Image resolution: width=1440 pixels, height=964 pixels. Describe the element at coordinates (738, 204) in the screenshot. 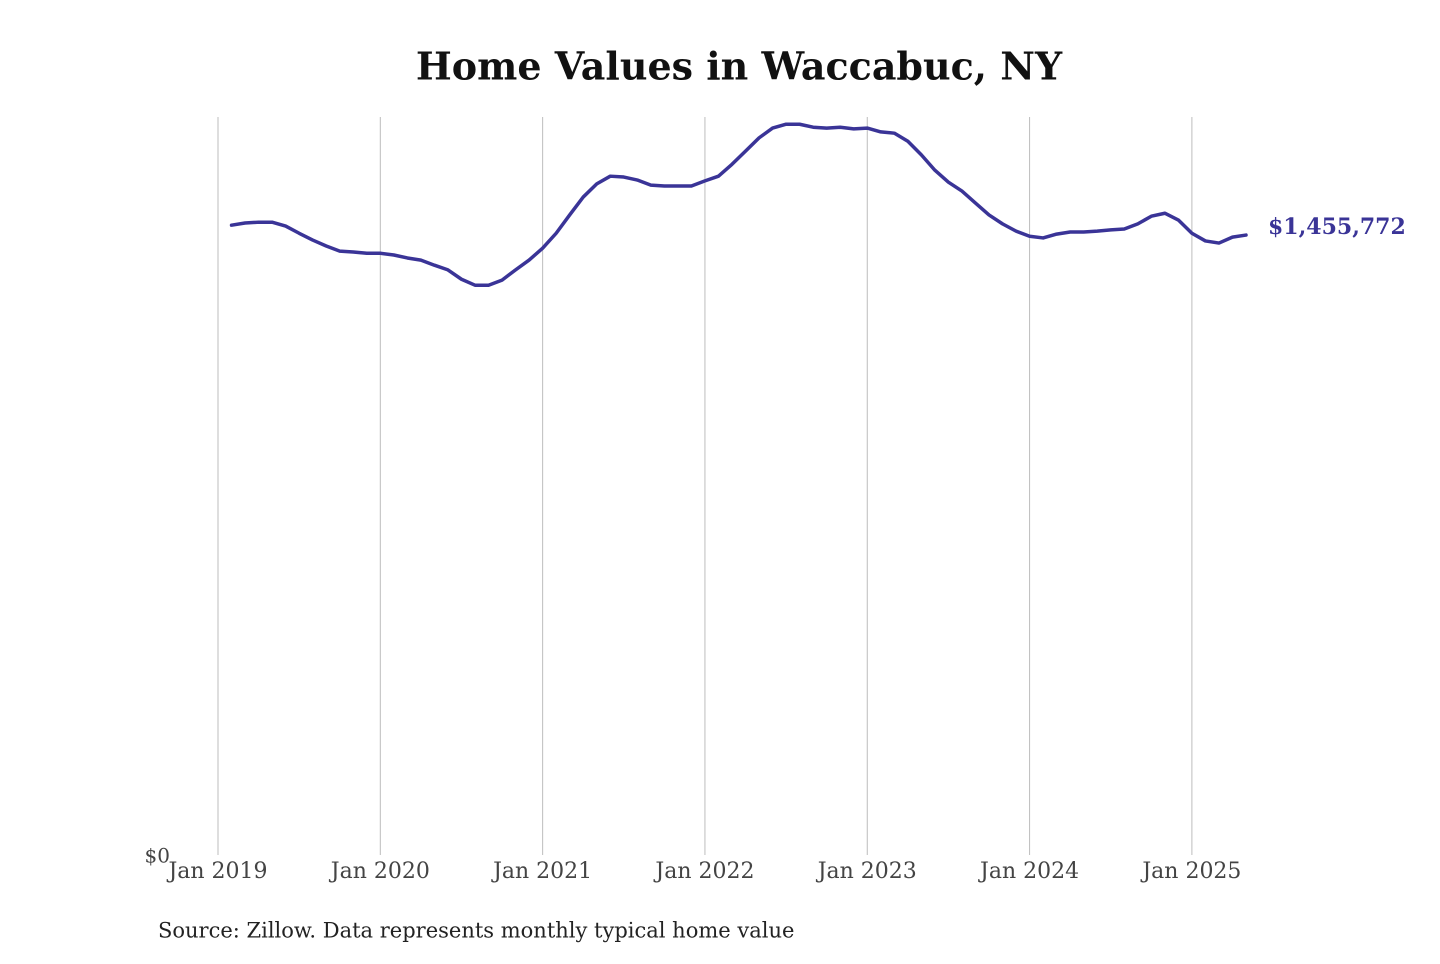

I see `data-line` at that location.